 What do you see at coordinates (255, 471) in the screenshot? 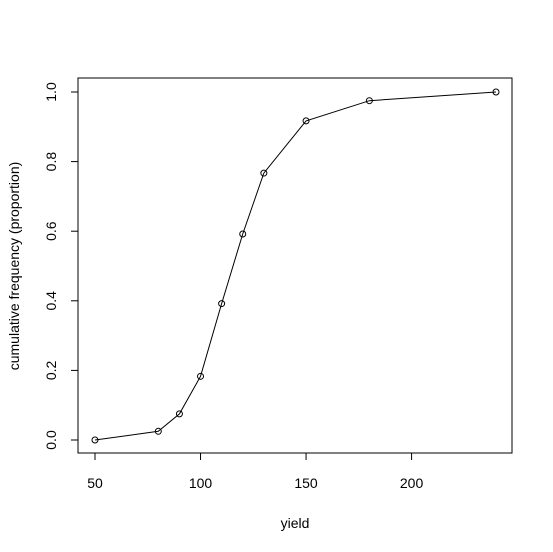
I see `x-axis: 50 100 150 200` at bounding box center [255, 471].